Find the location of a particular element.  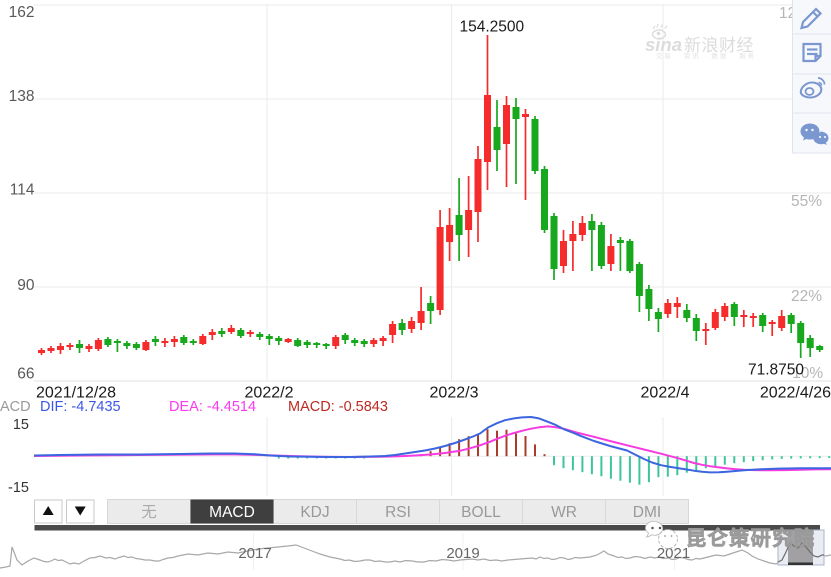

svg-text: 66 is located at coordinates (25, 374).